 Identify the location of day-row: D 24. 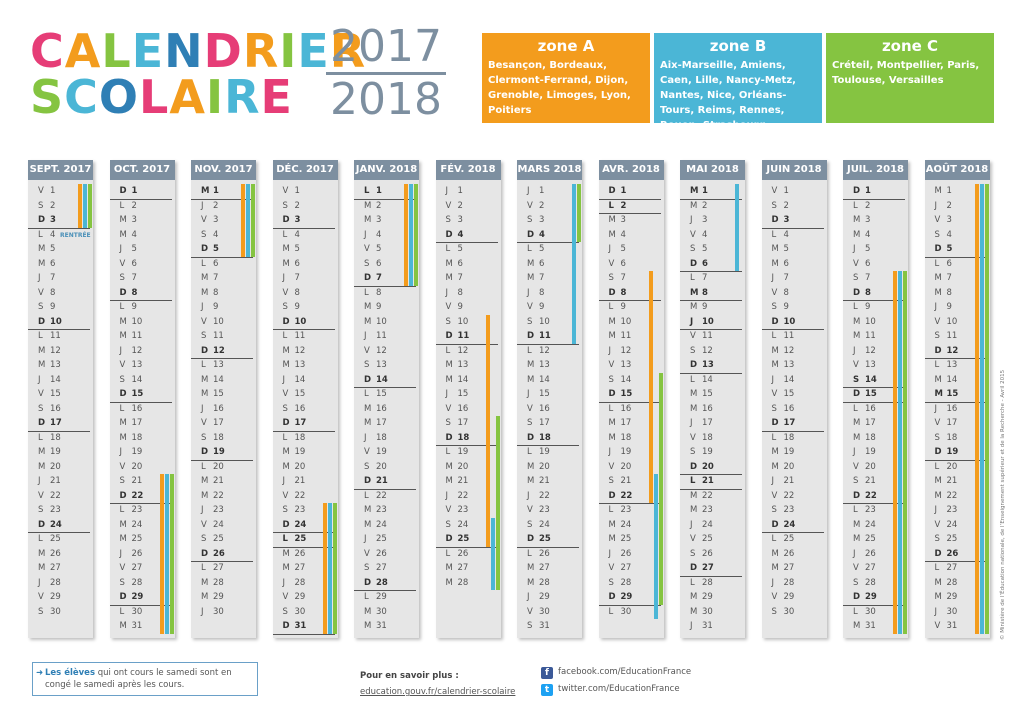
(792, 525).